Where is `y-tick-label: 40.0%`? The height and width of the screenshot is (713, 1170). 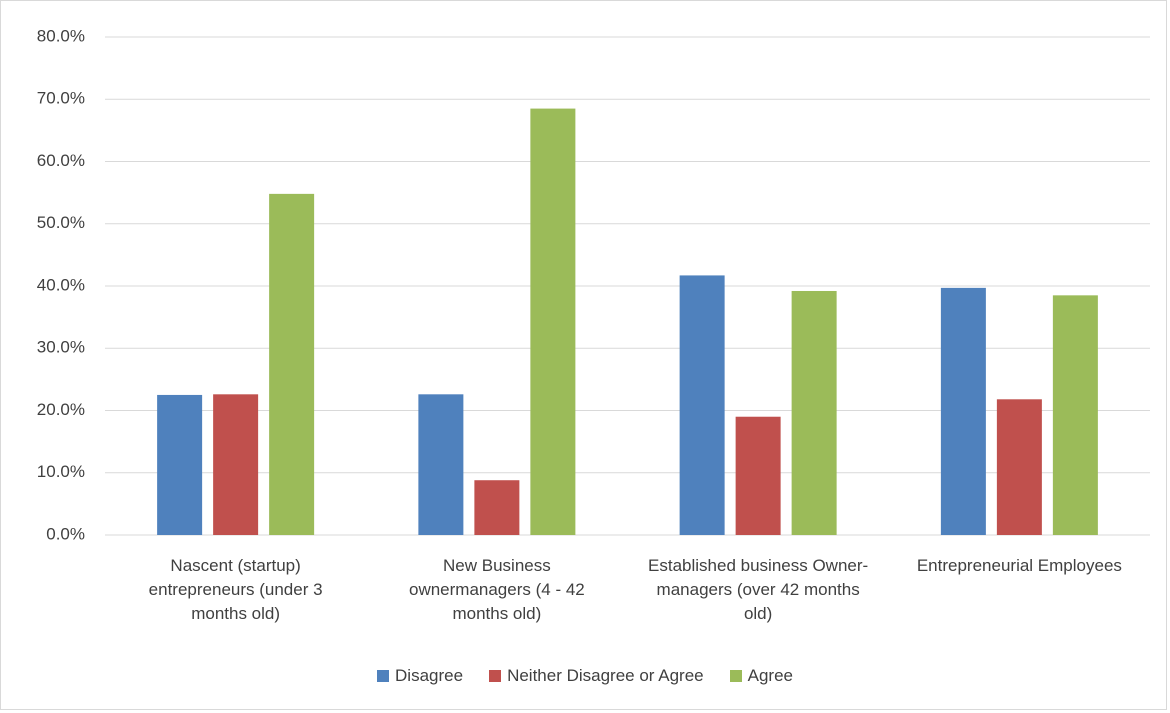
y-tick-label: 40.0% is located at coordinates (61, 284).